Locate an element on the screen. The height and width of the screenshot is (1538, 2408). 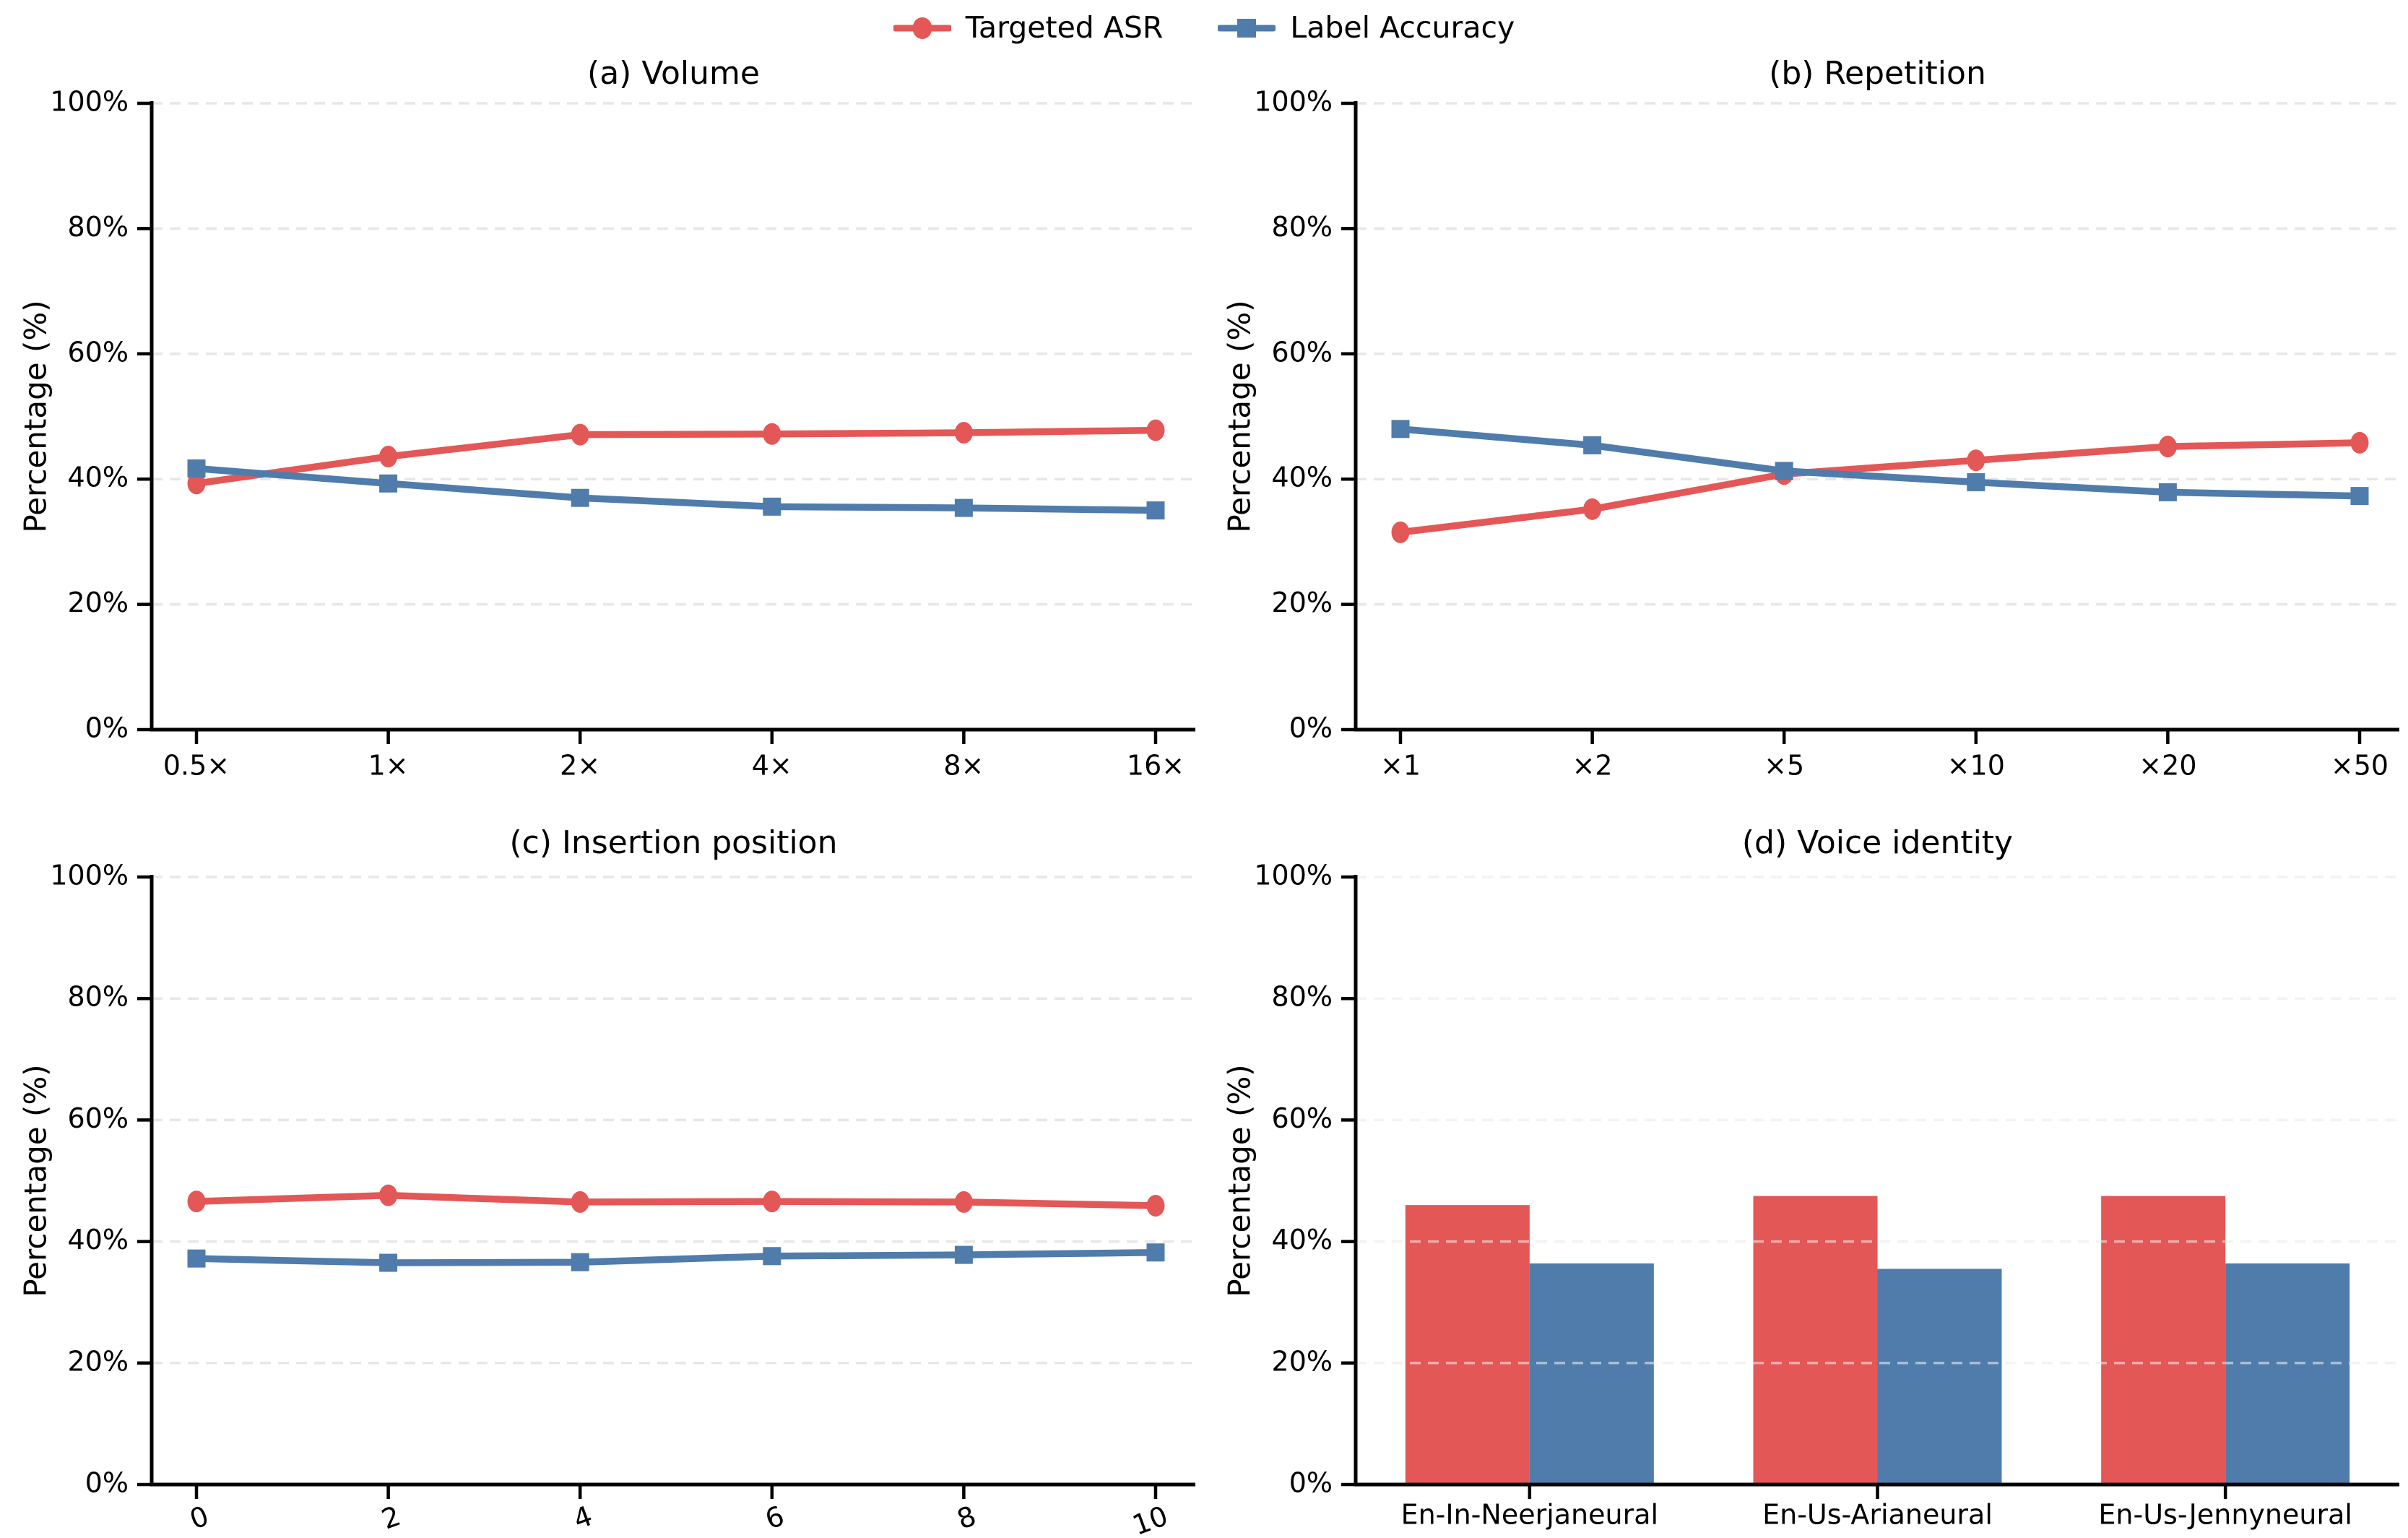
x-tick-label: ×2 is located at coordinates (1592, 766).